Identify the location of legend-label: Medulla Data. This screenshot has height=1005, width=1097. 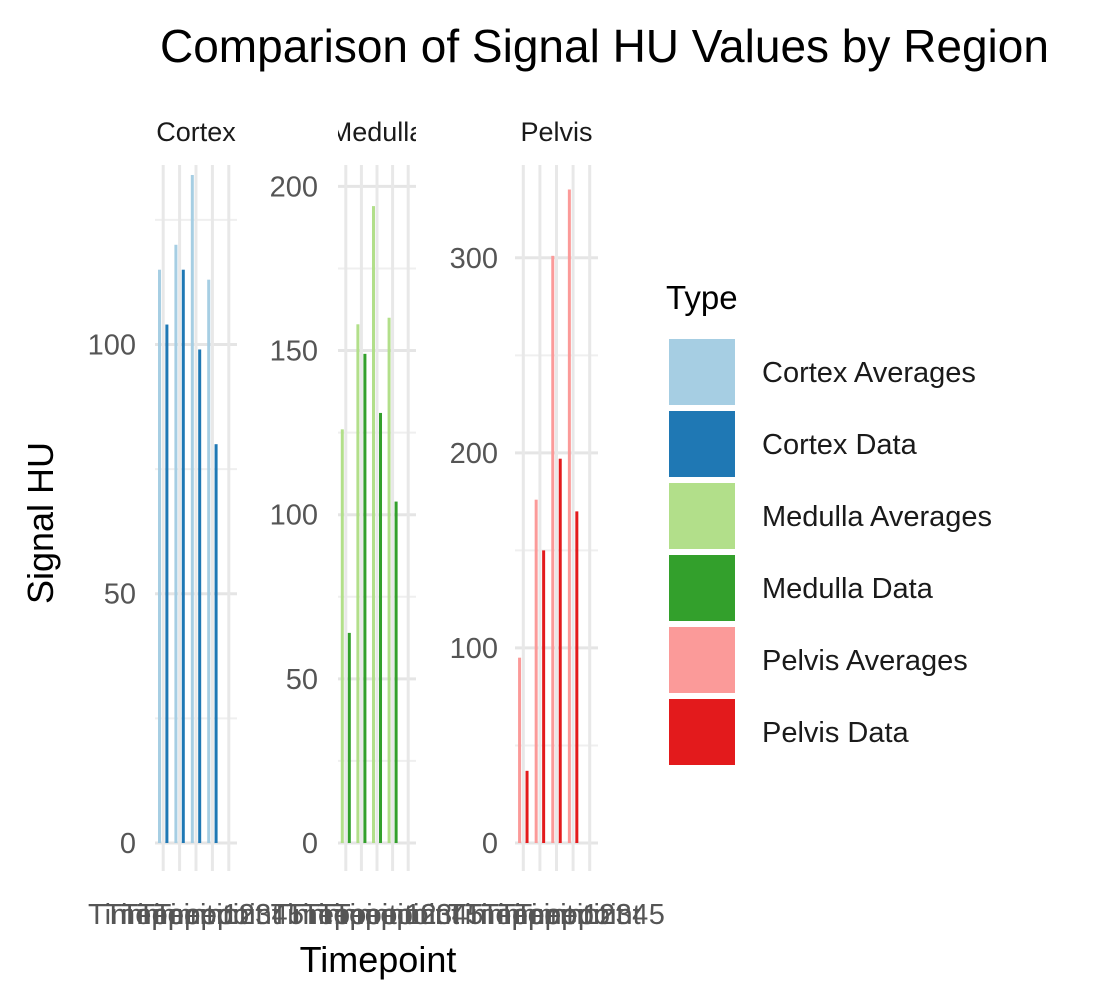
(848, 589).